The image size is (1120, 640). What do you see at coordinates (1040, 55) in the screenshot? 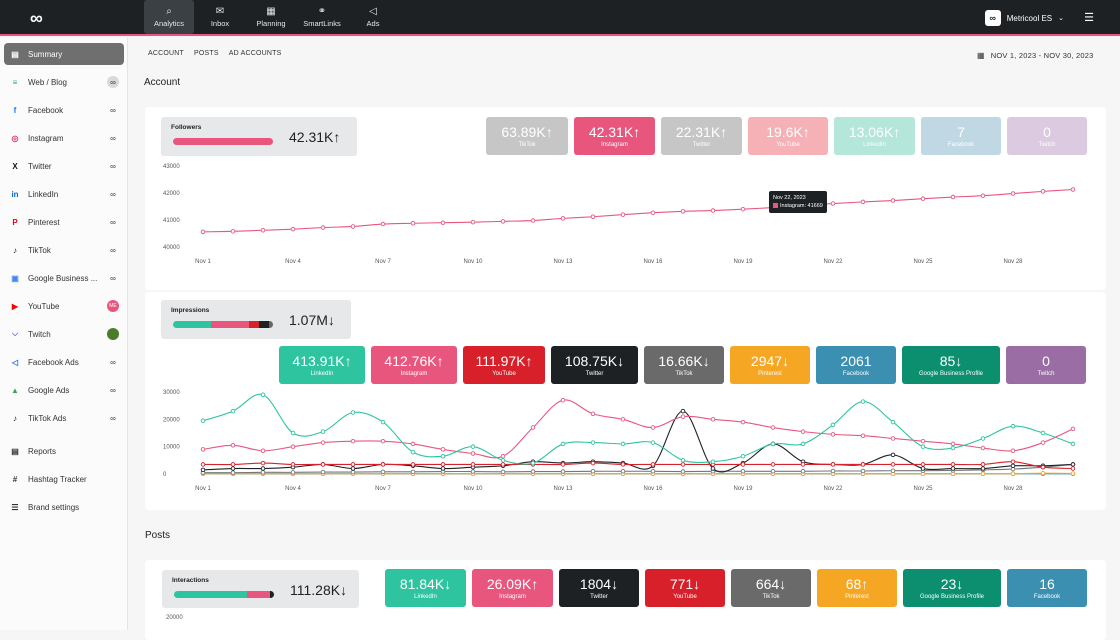
I see `date-range-picker: ▦ NOV 1, 2023 - NOV 30, 2023` at bounding box center [1040, 55].